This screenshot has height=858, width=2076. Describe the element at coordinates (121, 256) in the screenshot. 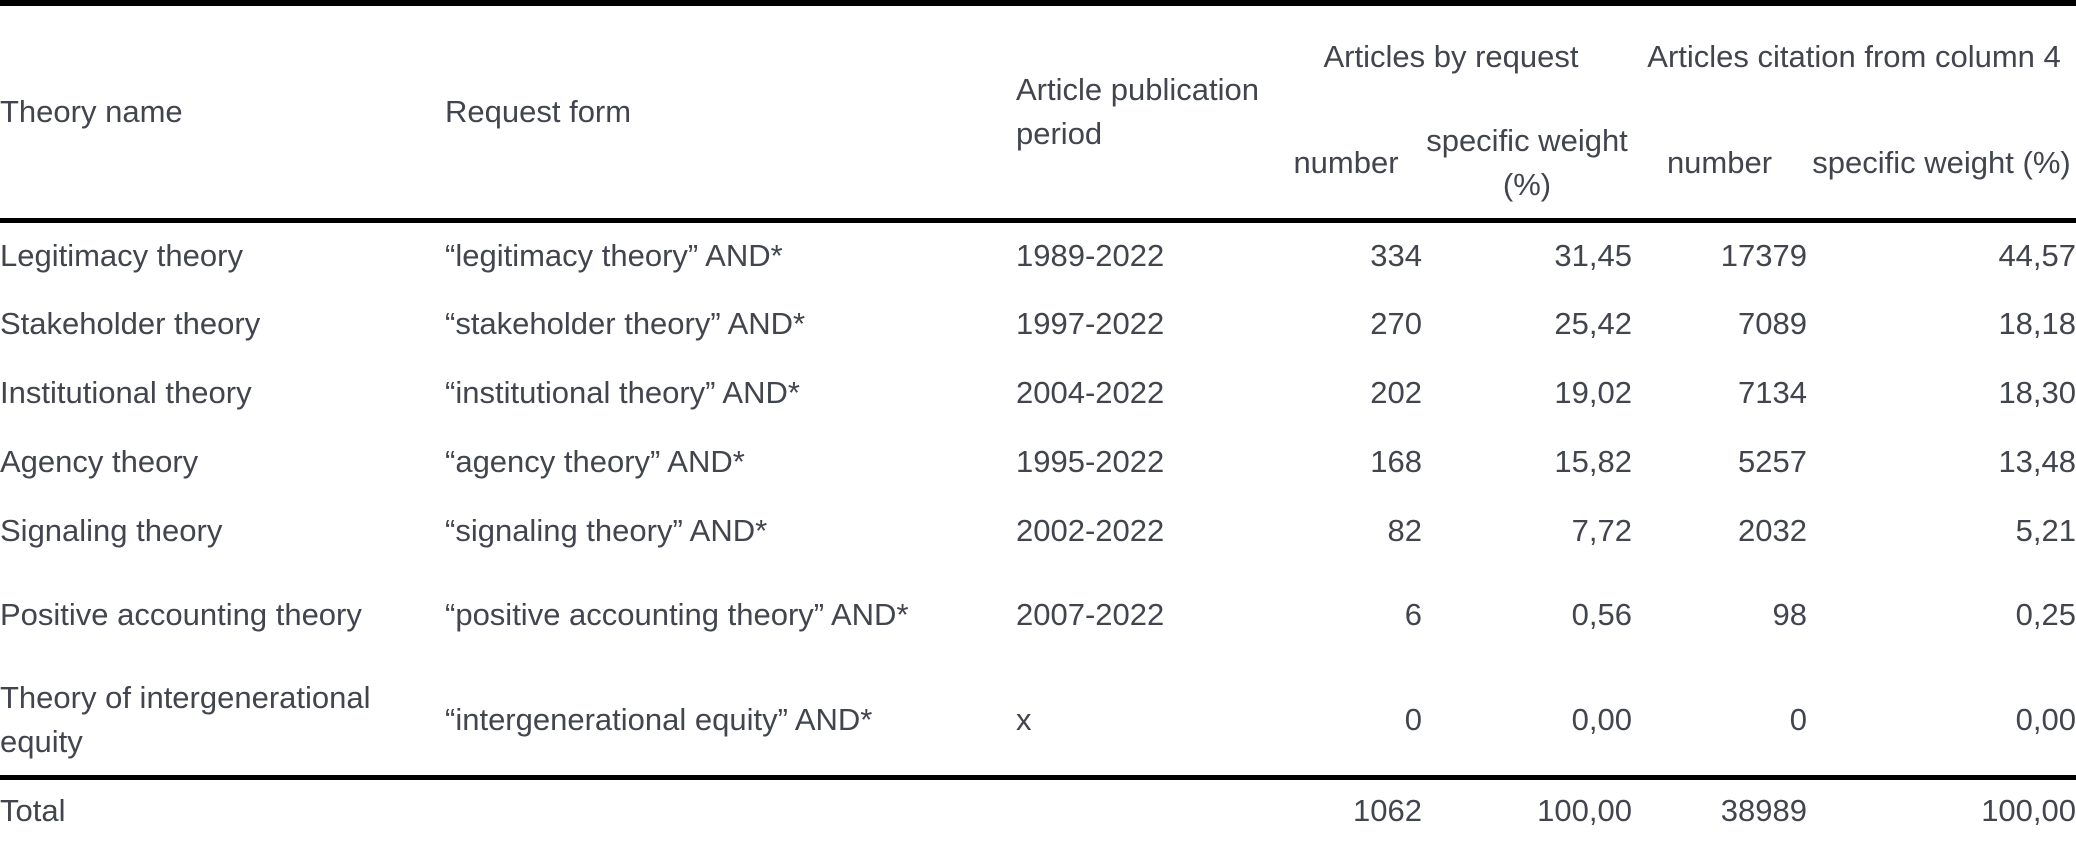

I see `cell-theory-name: Legitimacy theory` at that location.